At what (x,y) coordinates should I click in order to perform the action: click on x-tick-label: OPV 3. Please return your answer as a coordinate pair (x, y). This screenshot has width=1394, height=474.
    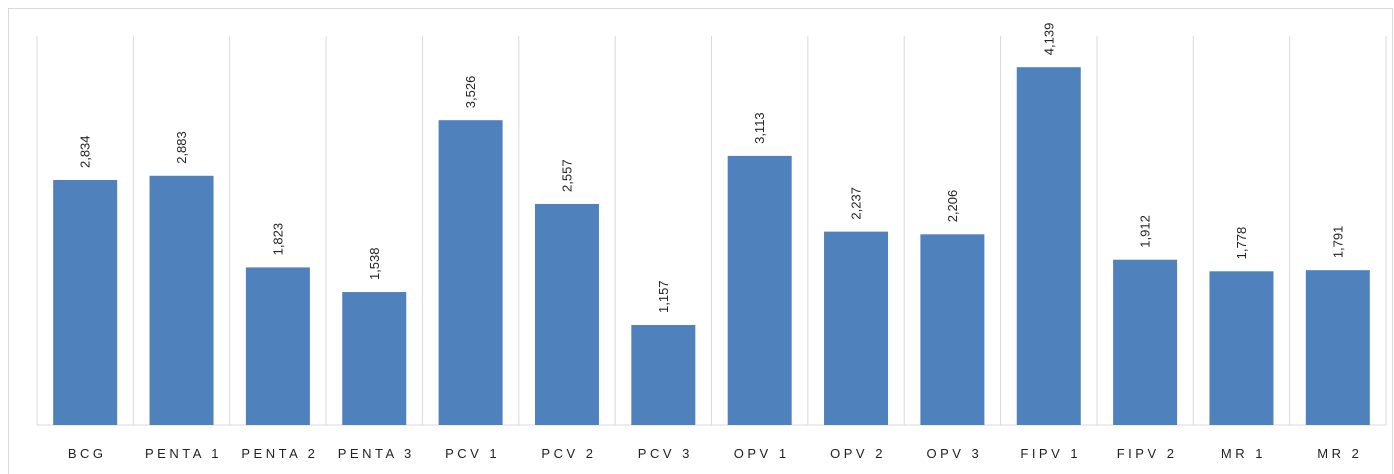
    Looking at the image, I should click on (954, 453).